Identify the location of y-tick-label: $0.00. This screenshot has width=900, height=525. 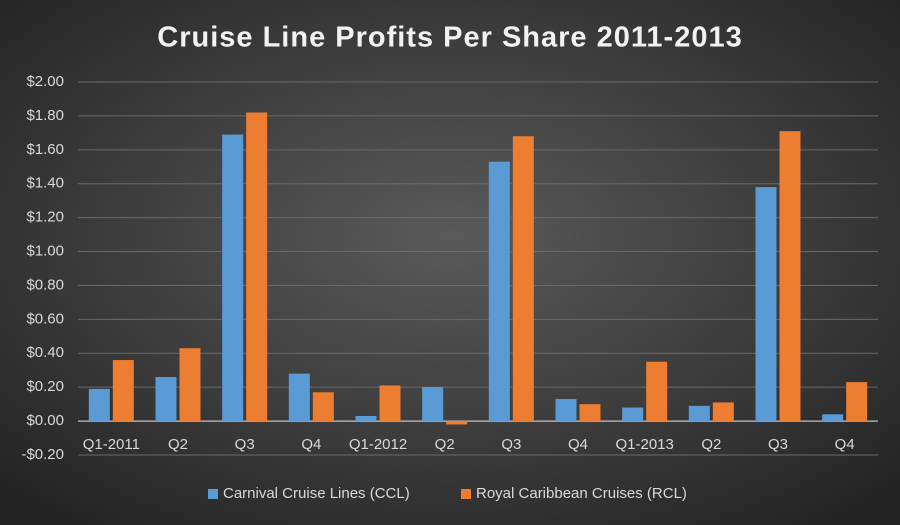
(45, 420).